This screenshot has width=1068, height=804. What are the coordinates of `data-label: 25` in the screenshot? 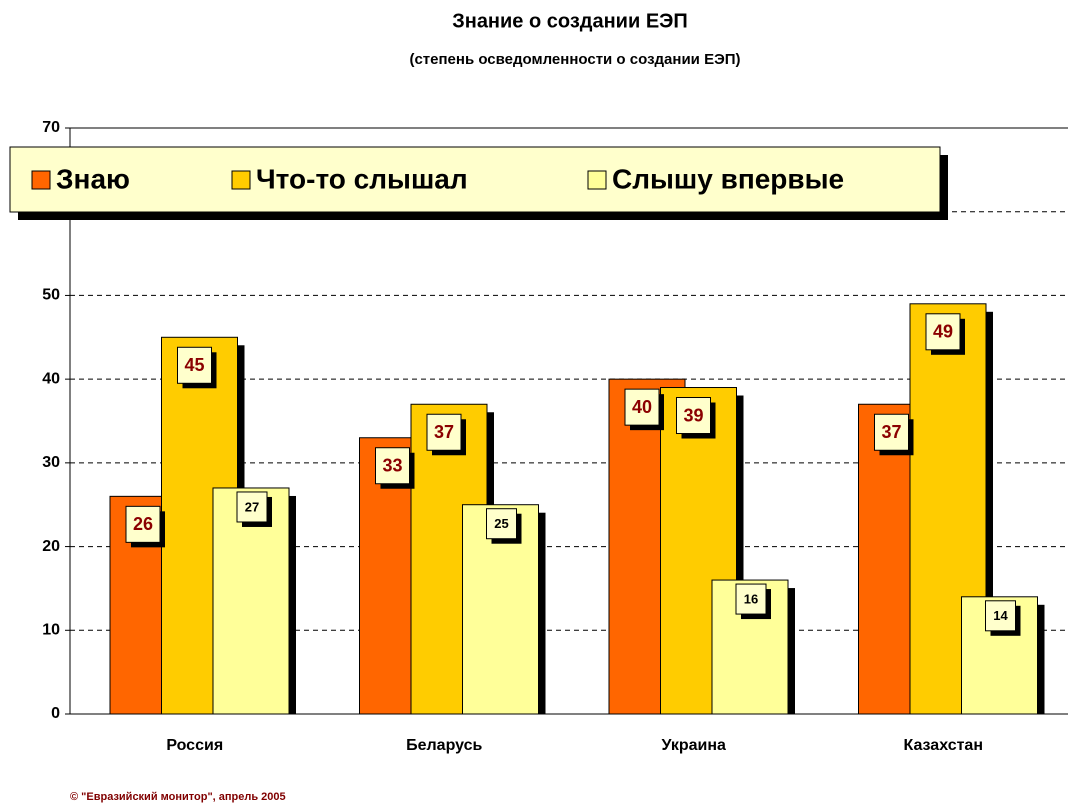 It's located at (501, 523).